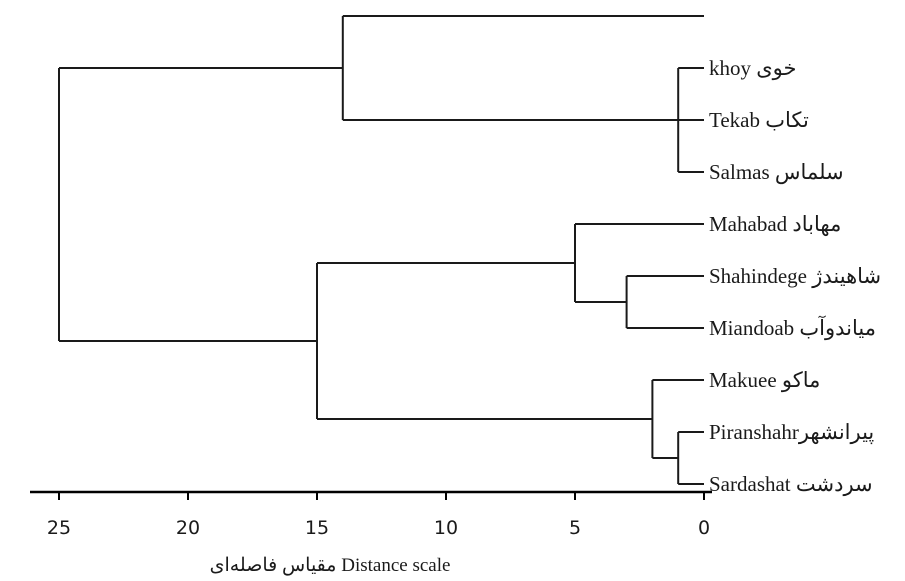 The width and height of the screenshot is (905, 581). What do you see at coordinates (330, 565) in the screenshot?
I see `axis-title: مقیاس فاصله‌ای Distance scale` at bounding box center [330, 565].